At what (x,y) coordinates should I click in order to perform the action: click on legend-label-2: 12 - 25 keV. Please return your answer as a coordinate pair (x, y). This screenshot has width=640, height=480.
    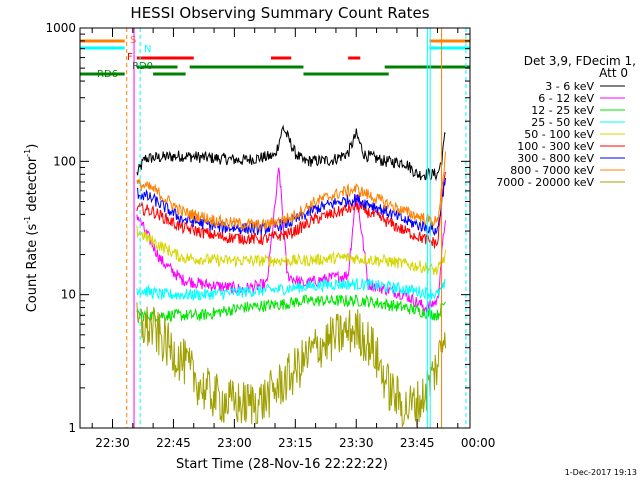
    Looking at the image, I should click on (562, 110).